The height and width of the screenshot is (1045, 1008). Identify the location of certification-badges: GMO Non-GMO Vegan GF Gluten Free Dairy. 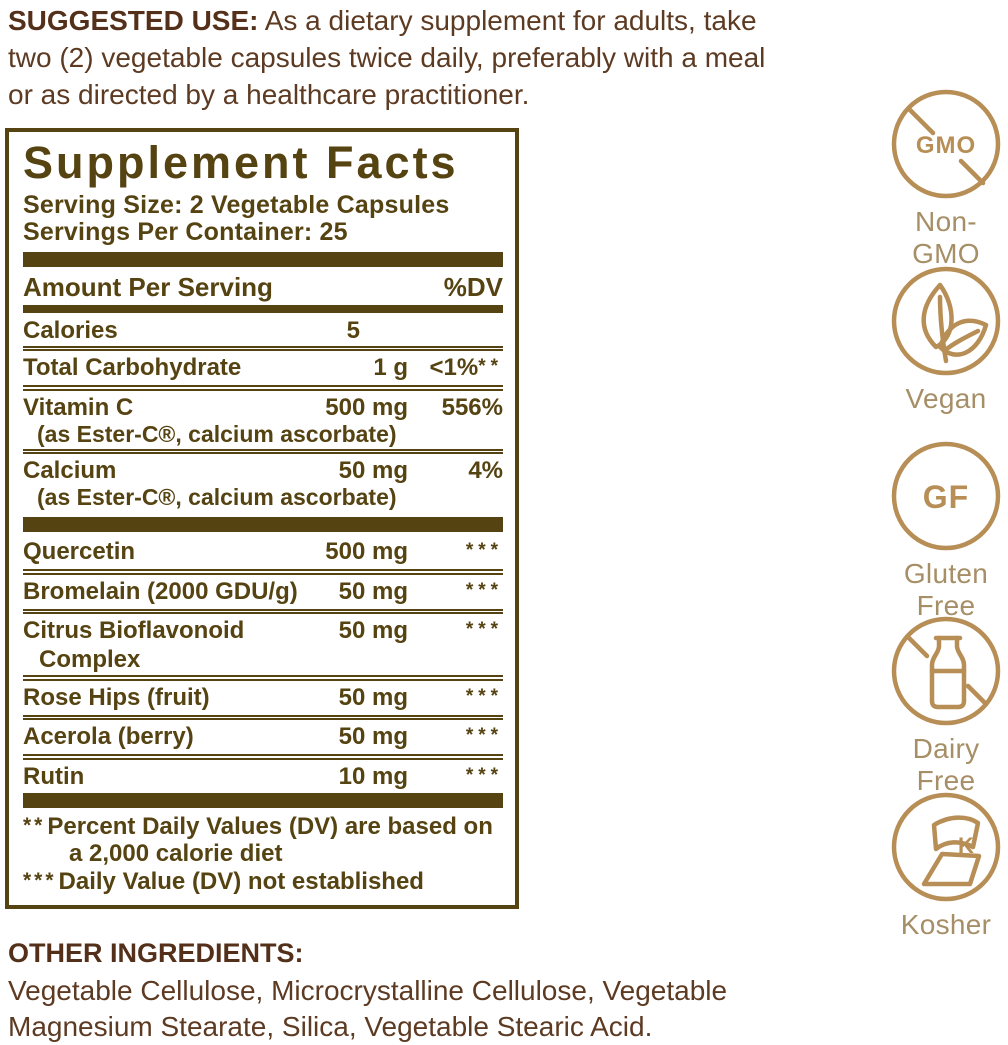
(946, 520).